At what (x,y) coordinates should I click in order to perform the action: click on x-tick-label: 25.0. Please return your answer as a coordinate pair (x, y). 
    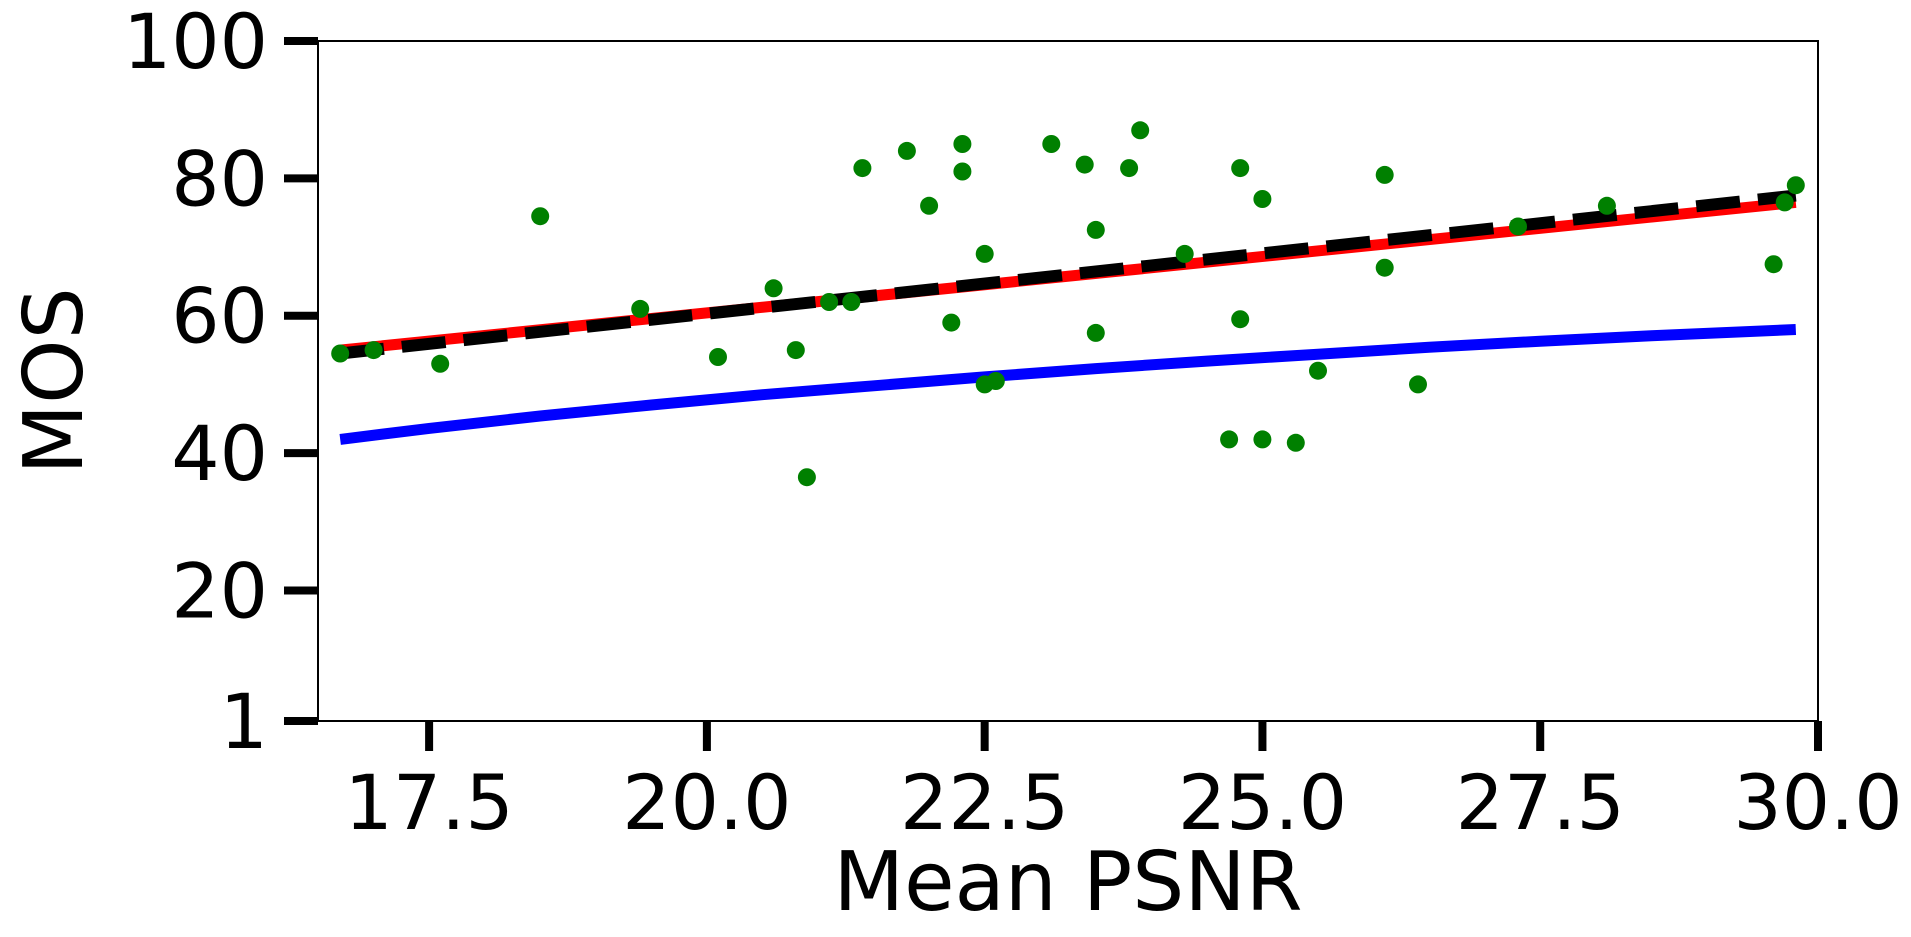
    Looking at the image, I should click on (1262, 802).